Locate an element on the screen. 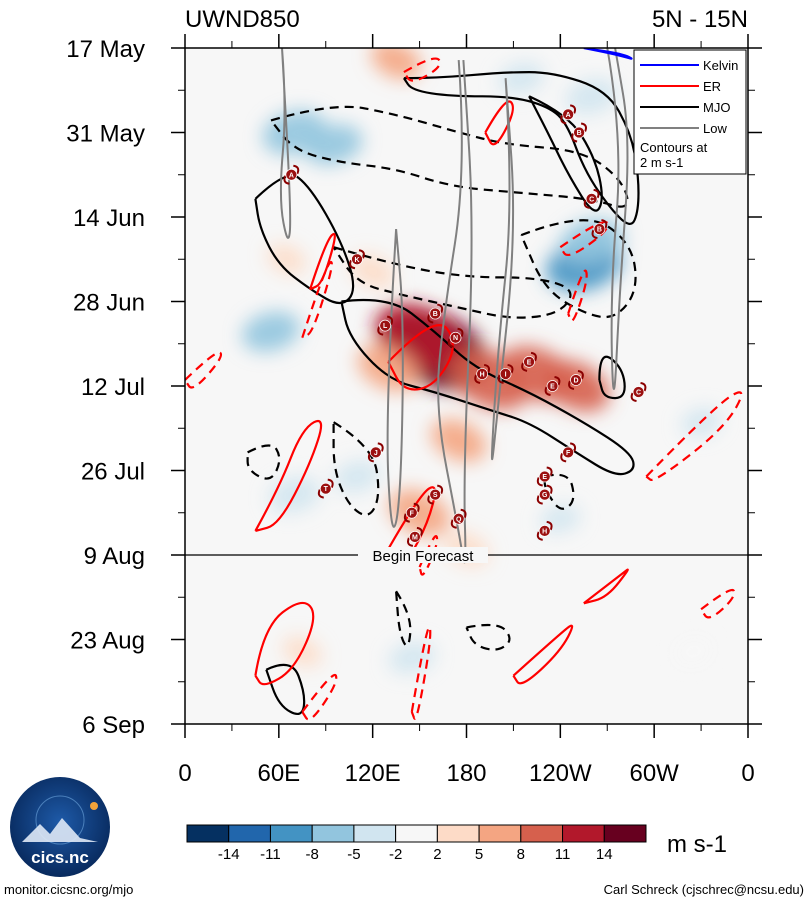  storm-marker-20: S is located at coordinates (435, 494).